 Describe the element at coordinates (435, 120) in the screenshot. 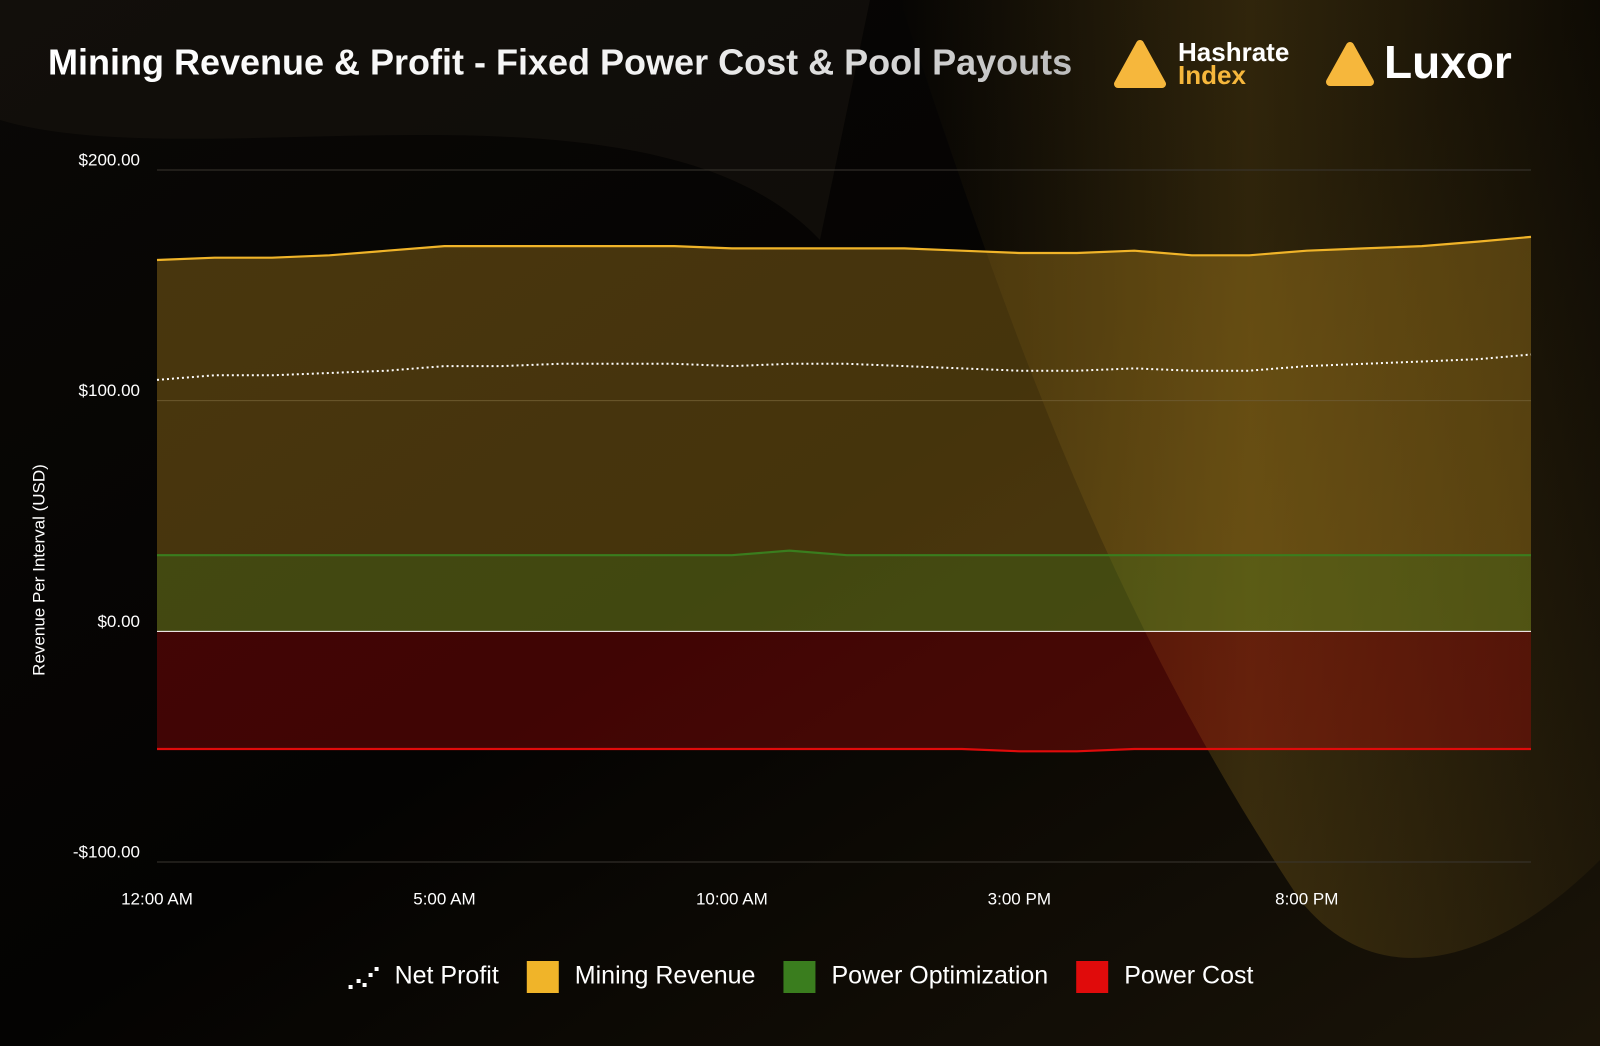

I see `background-swoosh` at that location.